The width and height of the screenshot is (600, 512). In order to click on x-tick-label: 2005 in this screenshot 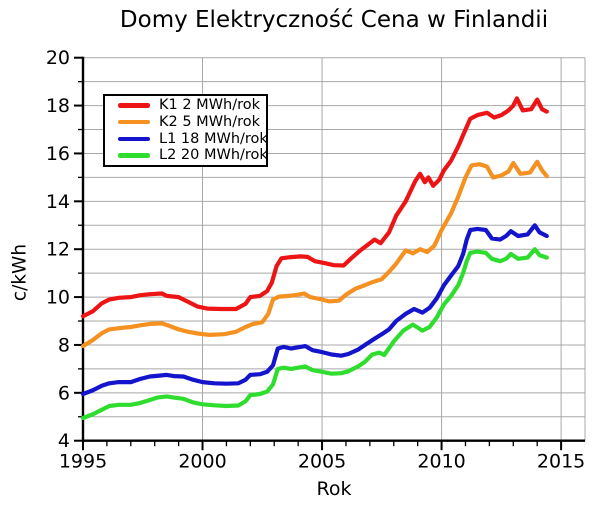, I will do `click(322, 462)`.